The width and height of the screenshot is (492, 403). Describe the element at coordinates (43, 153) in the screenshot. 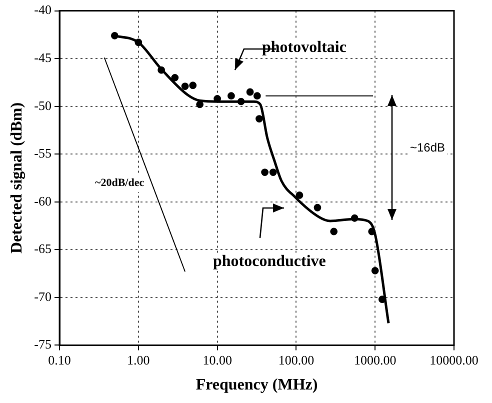

I see `y-tick-label: -55` at that location.